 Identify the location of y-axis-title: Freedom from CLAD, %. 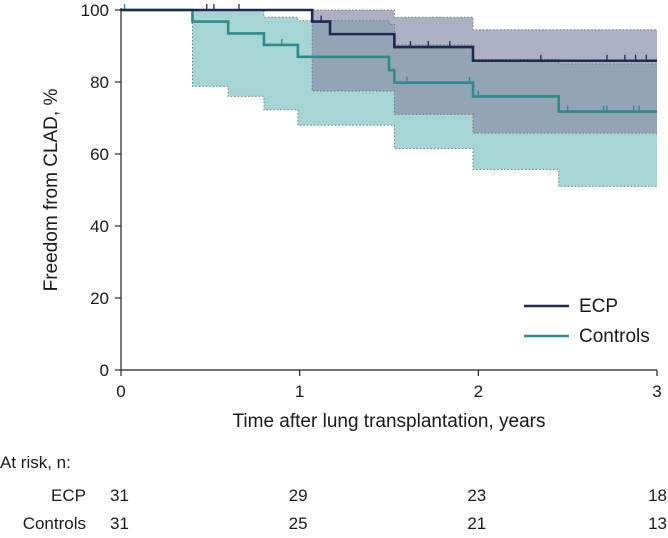
(51, 190).